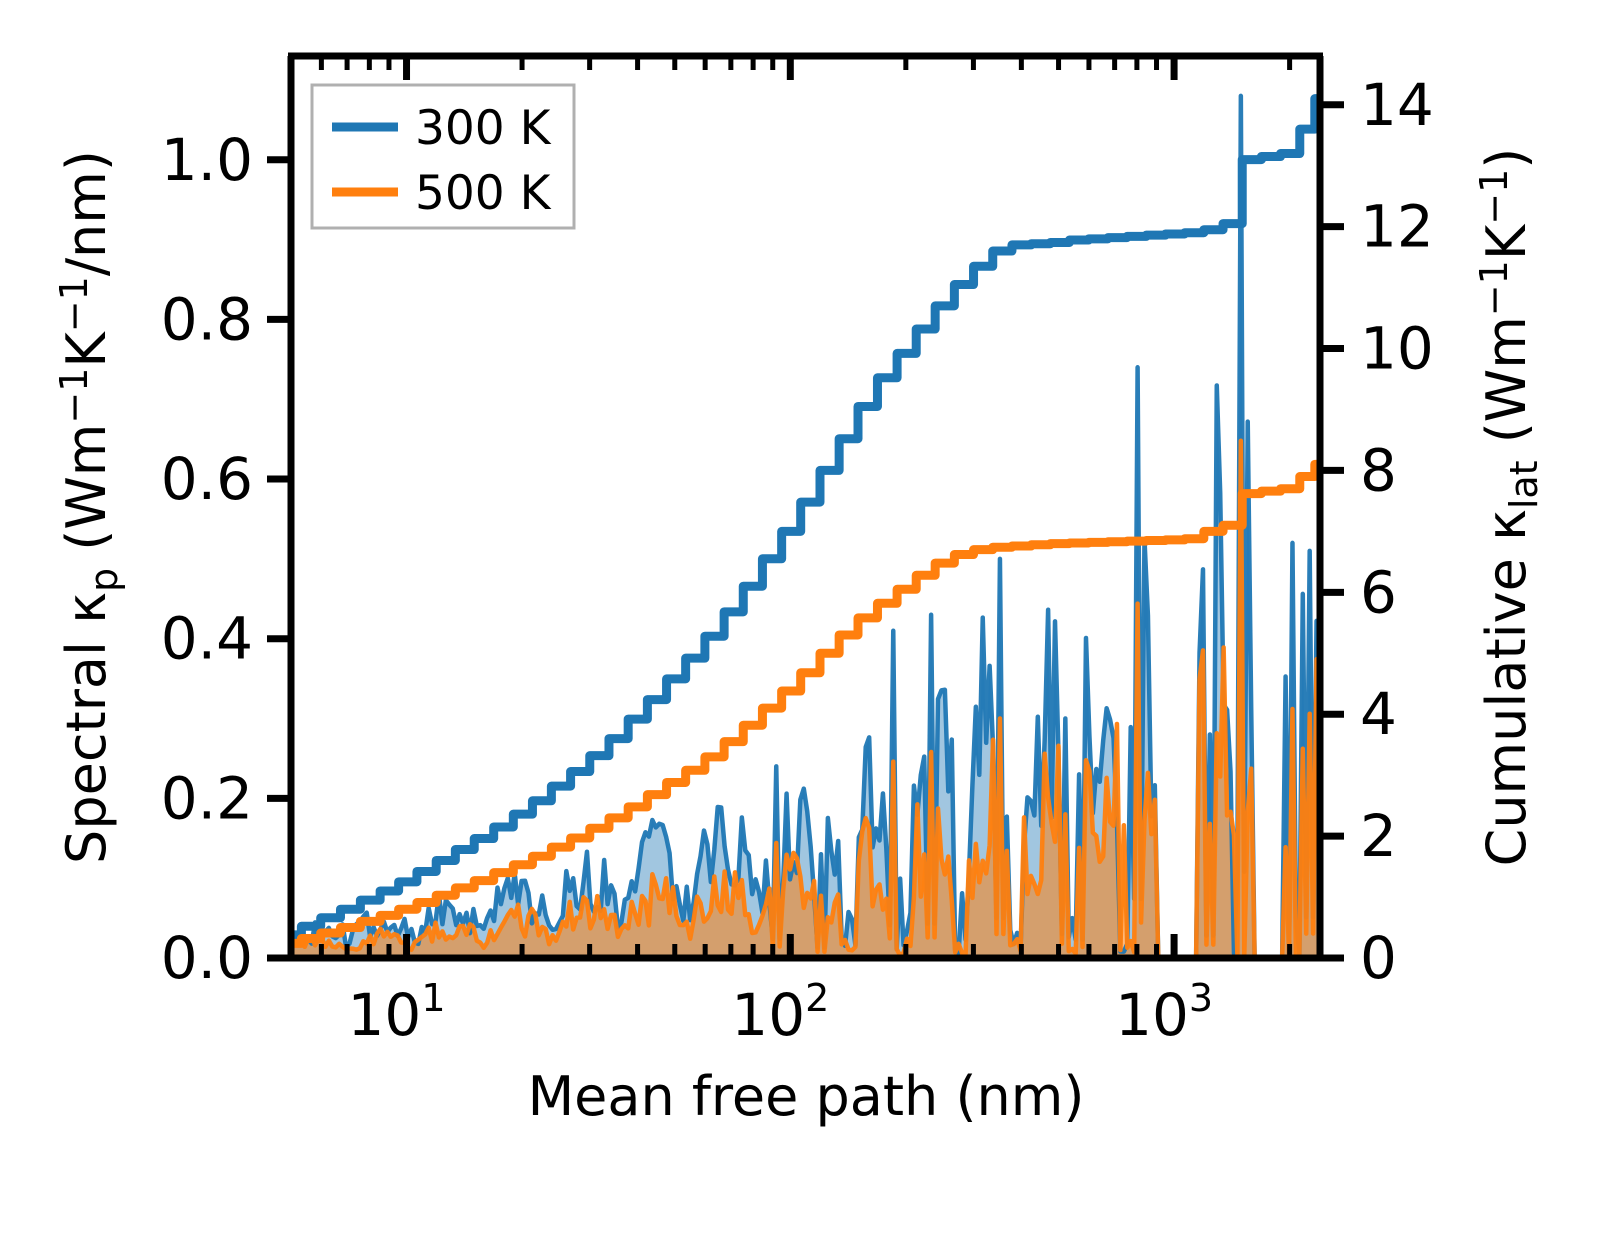 This screenshot has height=1254, width=1623. I want to click on y-axis-left-title-group: Spectral κp (Wm−1K−1/nm), so click(89, 507).